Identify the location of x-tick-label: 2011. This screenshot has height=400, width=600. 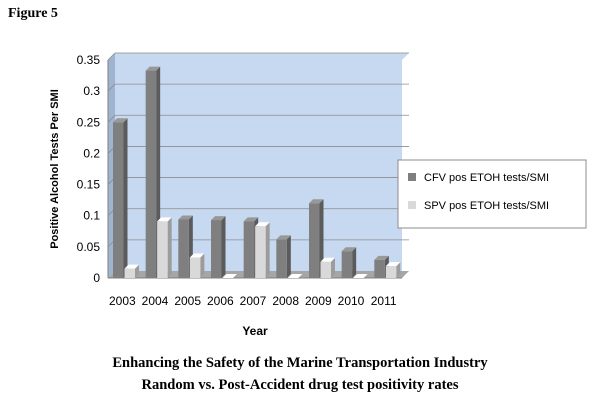
(384, 301).